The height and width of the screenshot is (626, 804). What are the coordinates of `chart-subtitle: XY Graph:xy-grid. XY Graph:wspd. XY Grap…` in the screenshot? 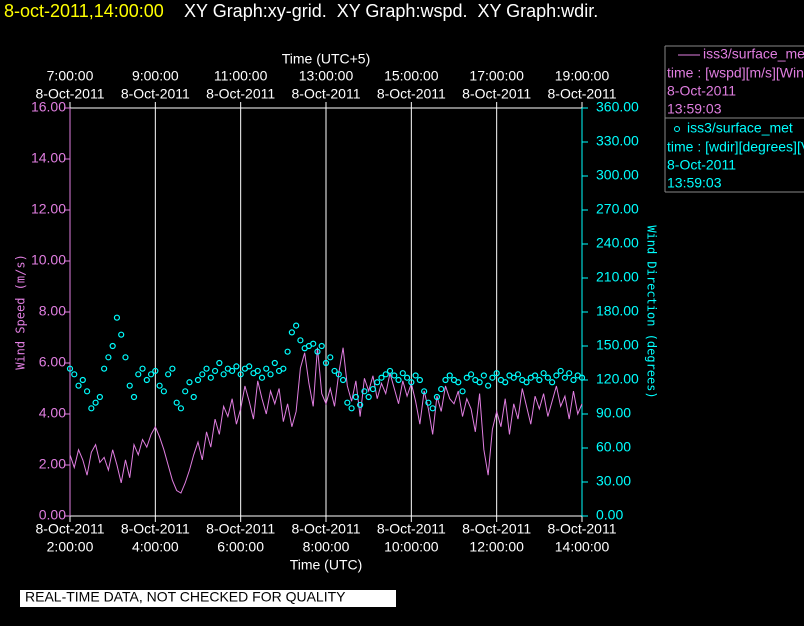 It's located at (391, 11).